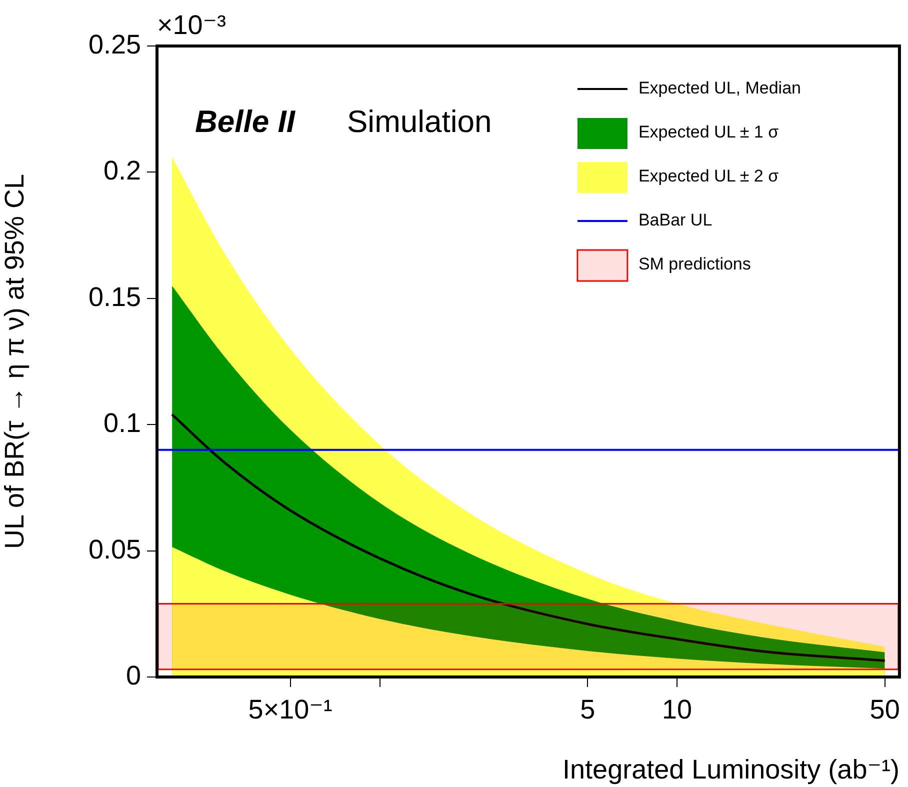 This screenshot has height=787, width=908. Describe the element at coordinates (709, 176) in the screenshot. I see `legend-label: Expected UL ± 2 σ` at that location.